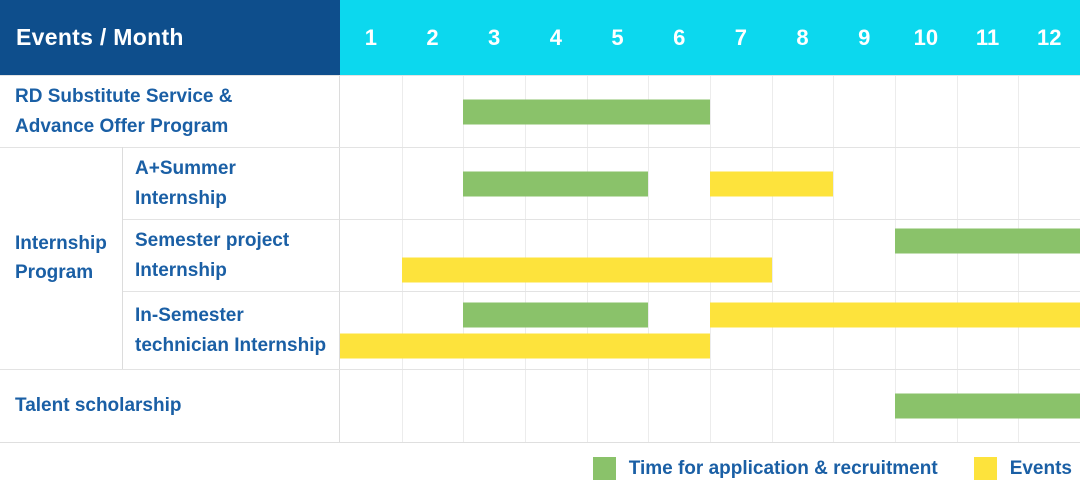  Describe the element at coordinates (987, 37) in the screenshot. I see `month-header-11: 11` at that location.